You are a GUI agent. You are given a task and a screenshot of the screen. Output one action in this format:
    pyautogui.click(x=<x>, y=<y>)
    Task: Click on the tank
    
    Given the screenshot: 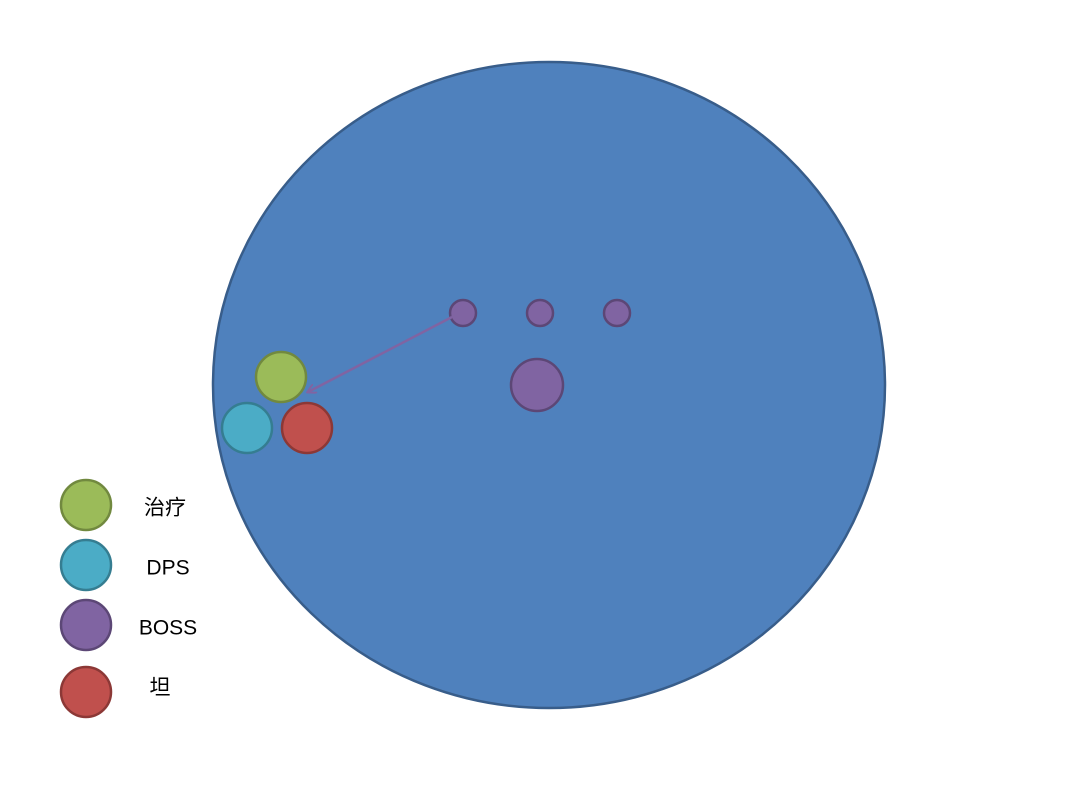 What is the action you would take?
    pyautogui.click(x=307, y=428)
    